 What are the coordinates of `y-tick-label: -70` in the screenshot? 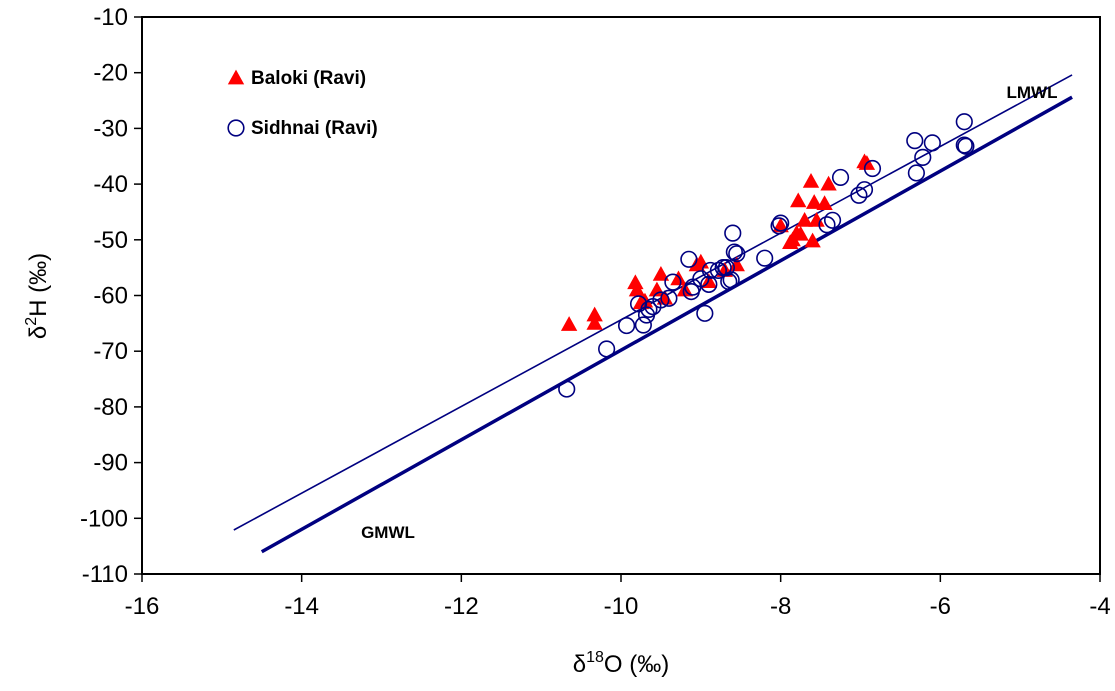 It's located at (110, 351).